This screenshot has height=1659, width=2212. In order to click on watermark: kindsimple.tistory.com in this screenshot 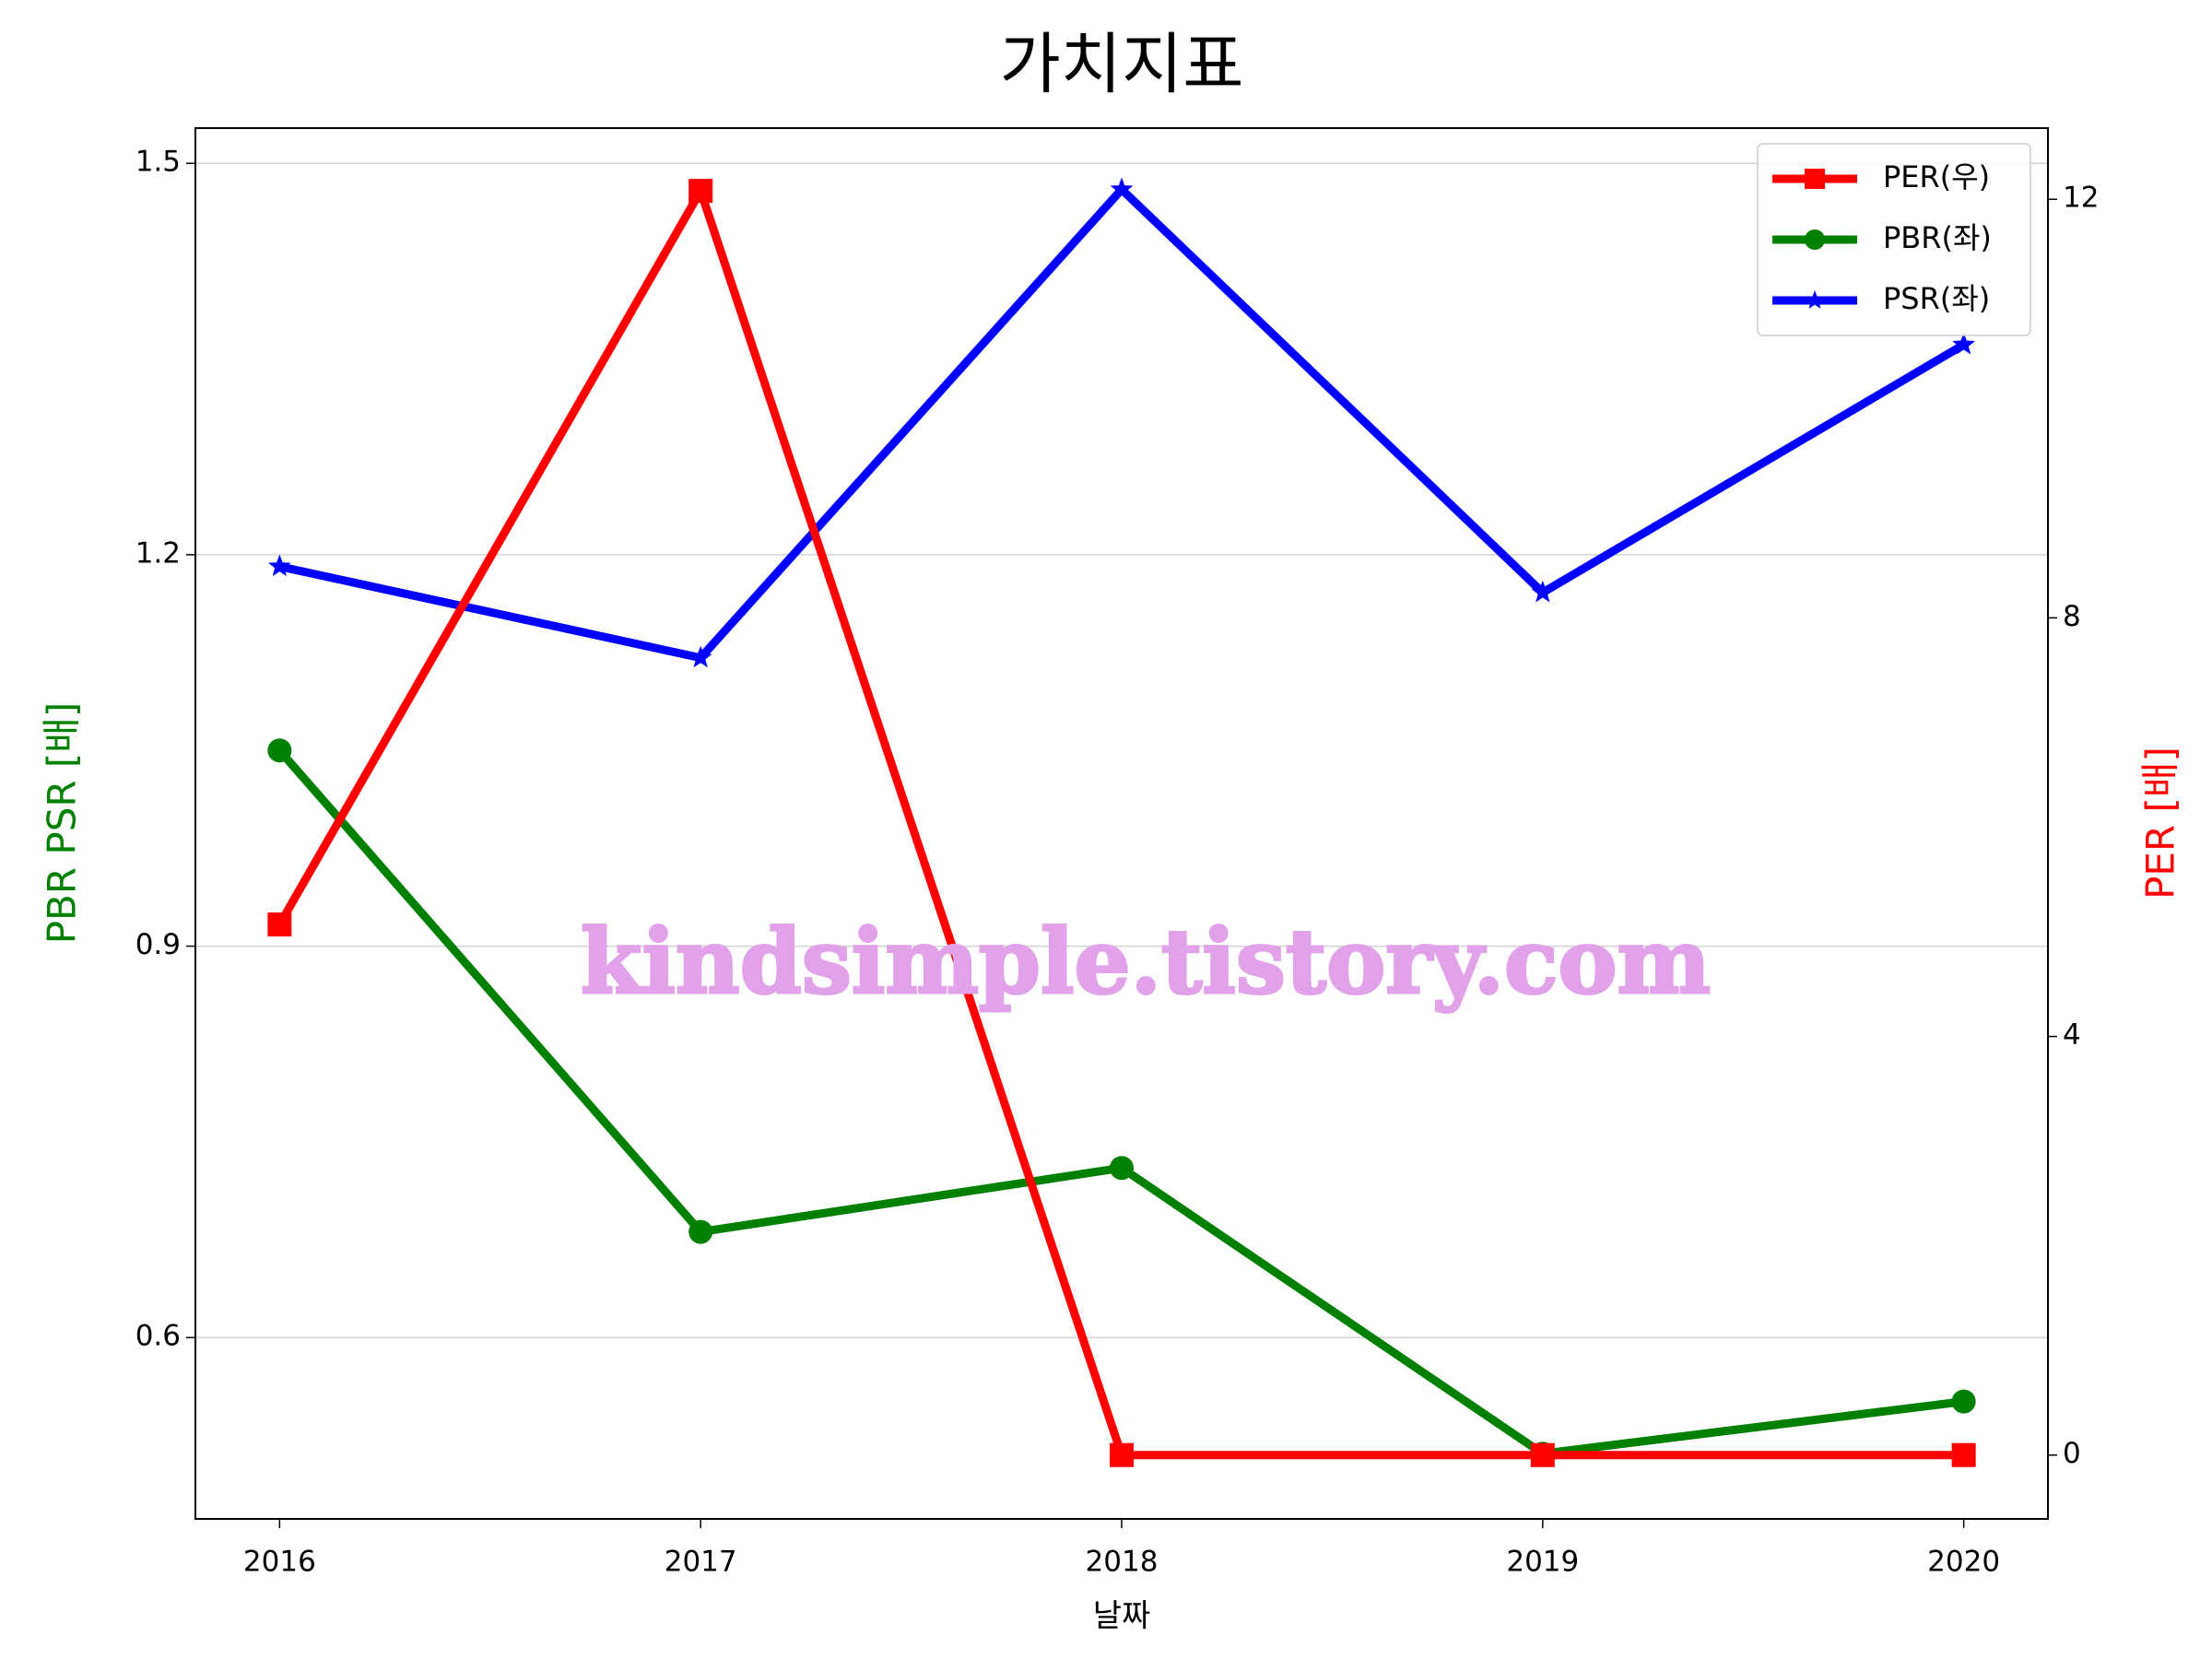, I will do `click(1146, 962)`.